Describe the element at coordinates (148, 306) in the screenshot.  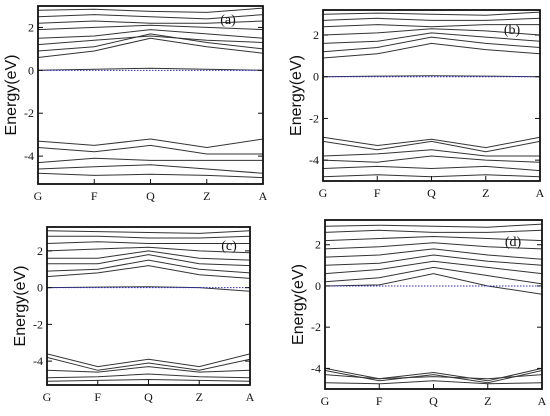
I see `bands-group` at that location.